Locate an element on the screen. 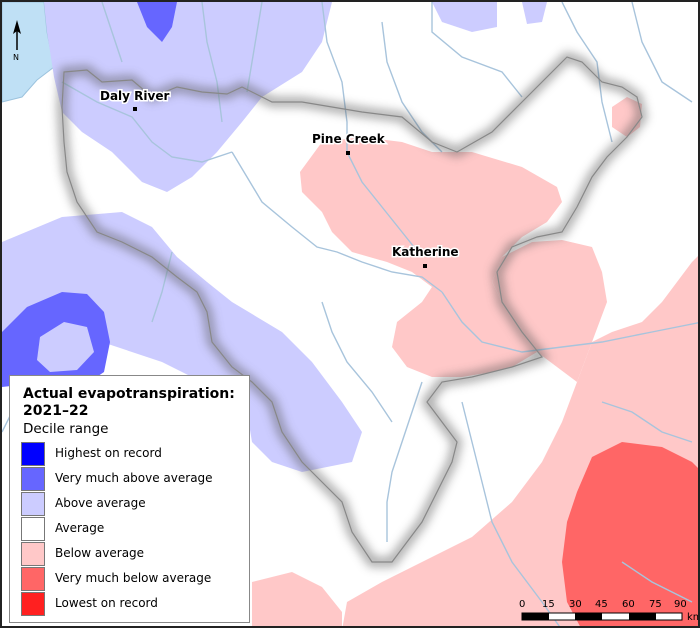 The image size is (700, 628). north-arrow-icon is located at coordinates (17, 35).